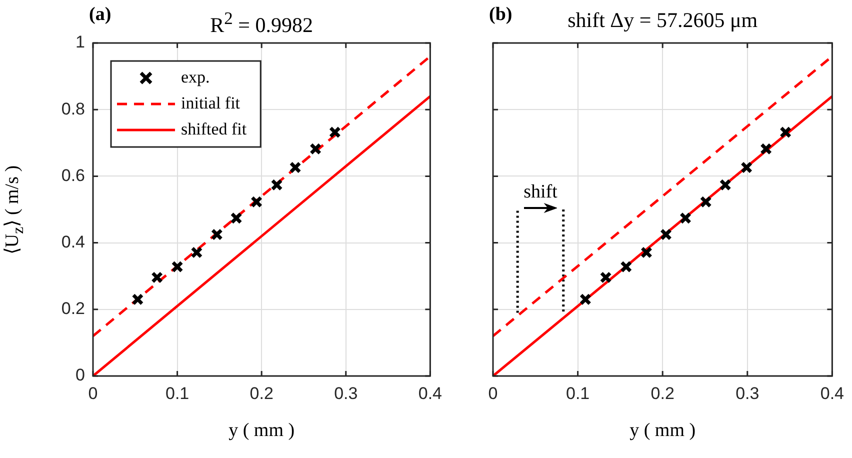 This screenshot has width=852, height=458. I want to click on y-tick-label: 0.4, so click(73, 242).